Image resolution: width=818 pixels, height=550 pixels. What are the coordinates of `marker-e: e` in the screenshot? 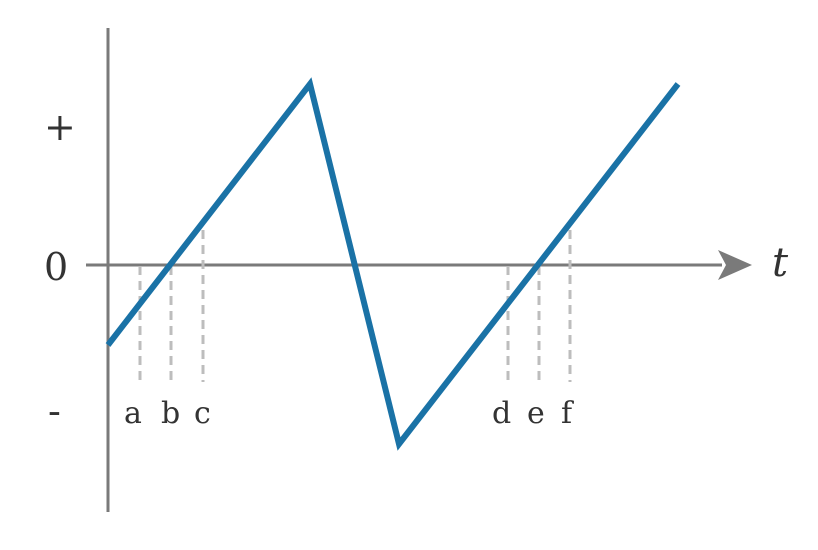 It's located at (536, 413).